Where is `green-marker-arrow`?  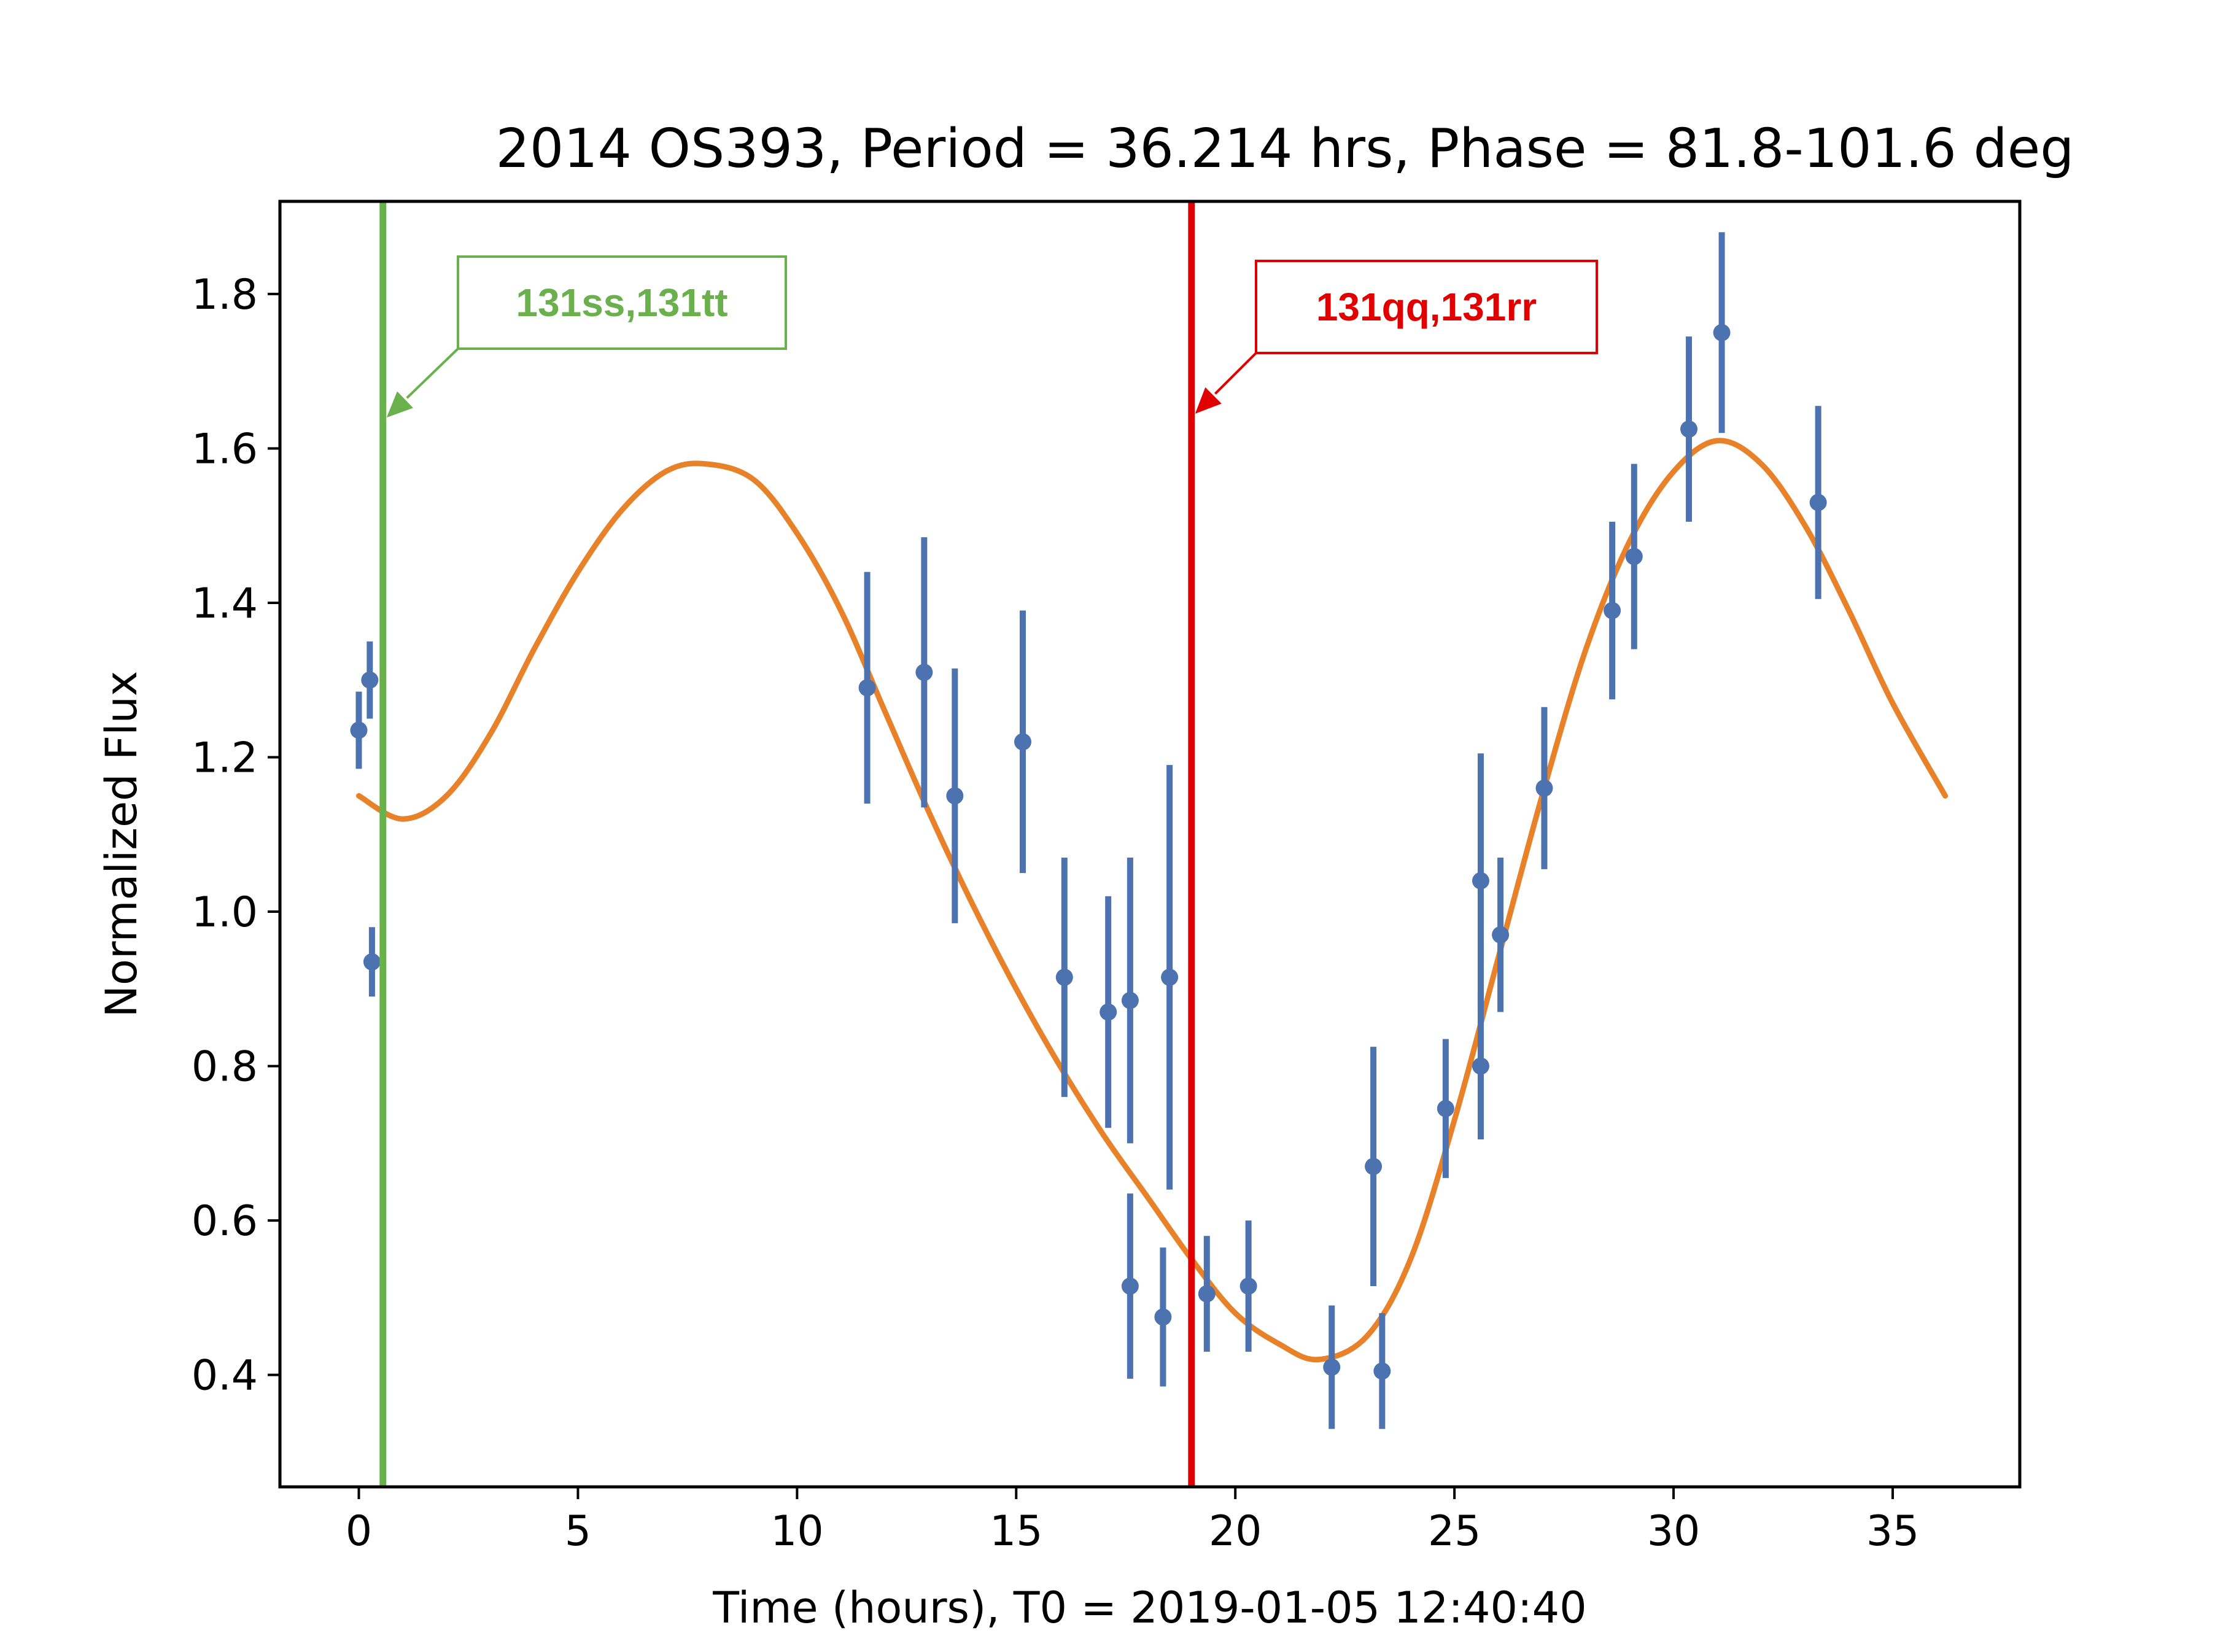
green-marker-arrow is located at coordinates (432, 373).